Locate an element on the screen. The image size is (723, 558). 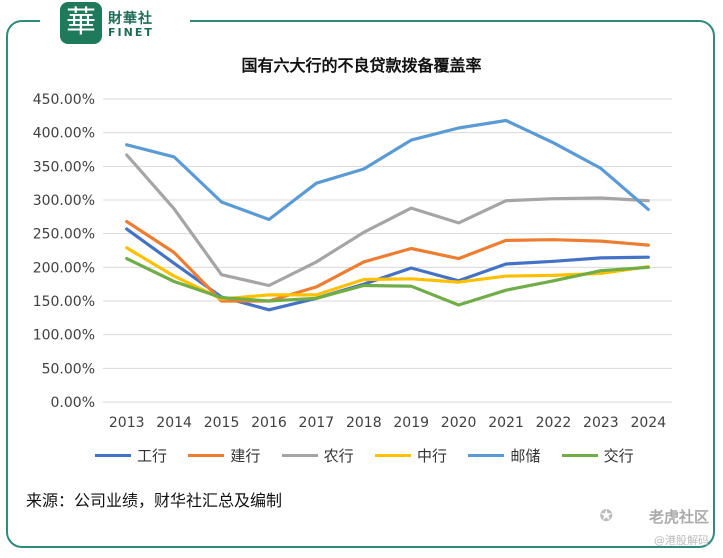
logo-name-en: FINET is located at coordinates (131, 32).